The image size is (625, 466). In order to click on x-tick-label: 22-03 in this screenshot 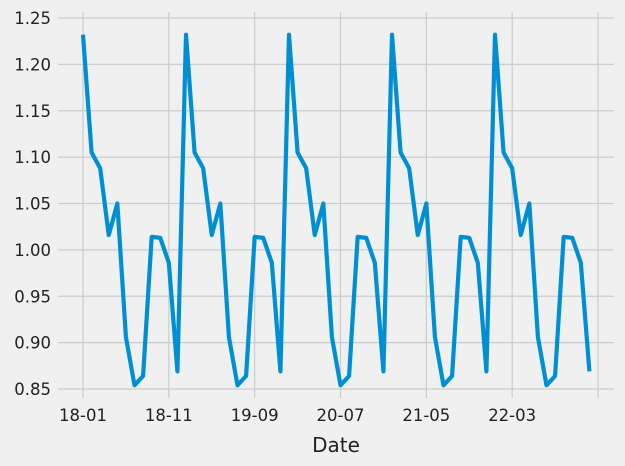, I will do `click(512, 415)`.